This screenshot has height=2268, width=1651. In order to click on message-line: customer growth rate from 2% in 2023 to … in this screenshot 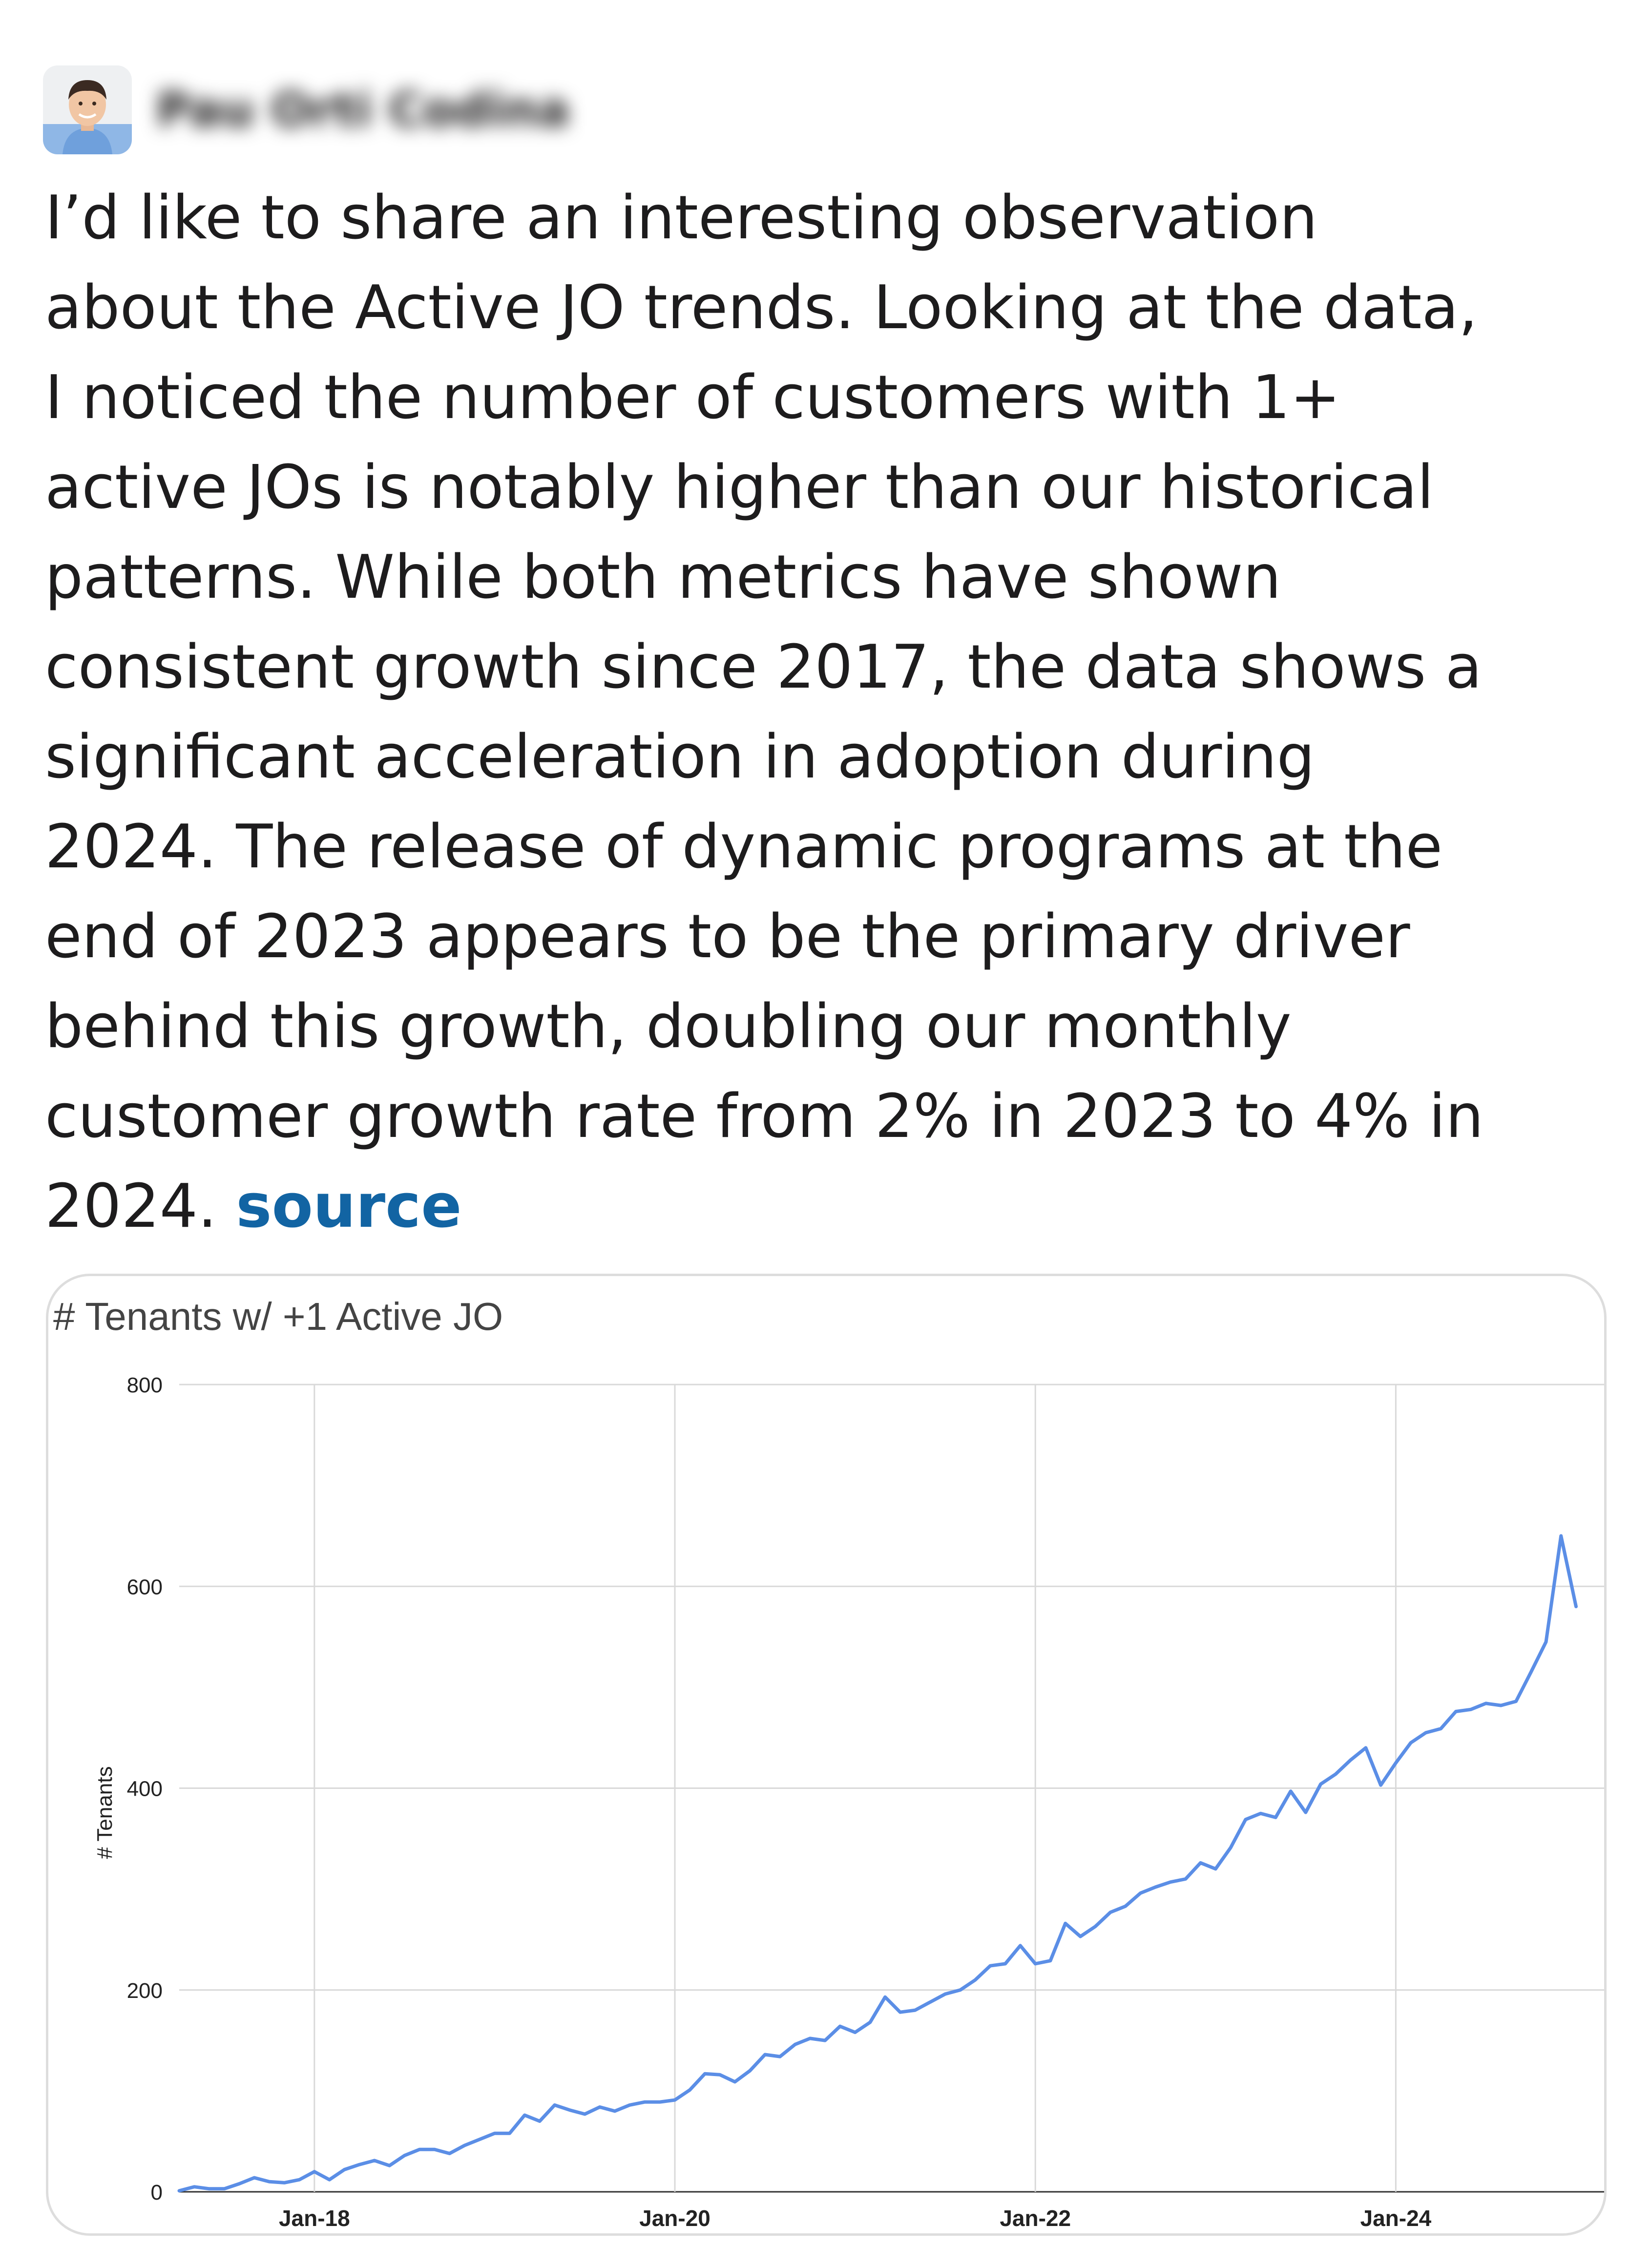, I will do `click(764, 1117)`.